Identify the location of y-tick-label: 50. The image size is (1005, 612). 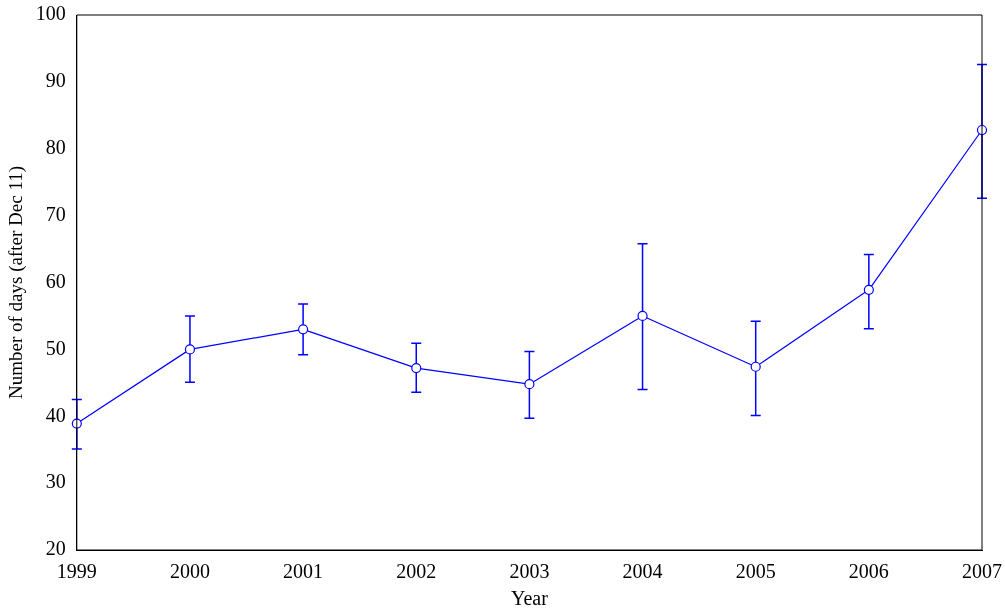
(55, 347).